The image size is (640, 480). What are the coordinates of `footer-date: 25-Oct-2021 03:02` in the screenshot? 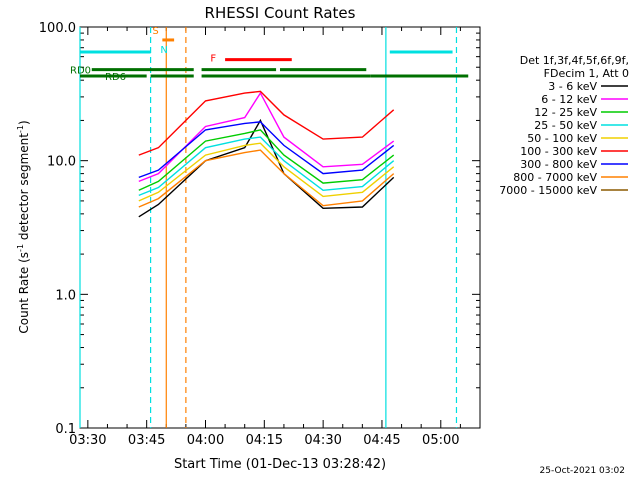 It's located at (582, 471).